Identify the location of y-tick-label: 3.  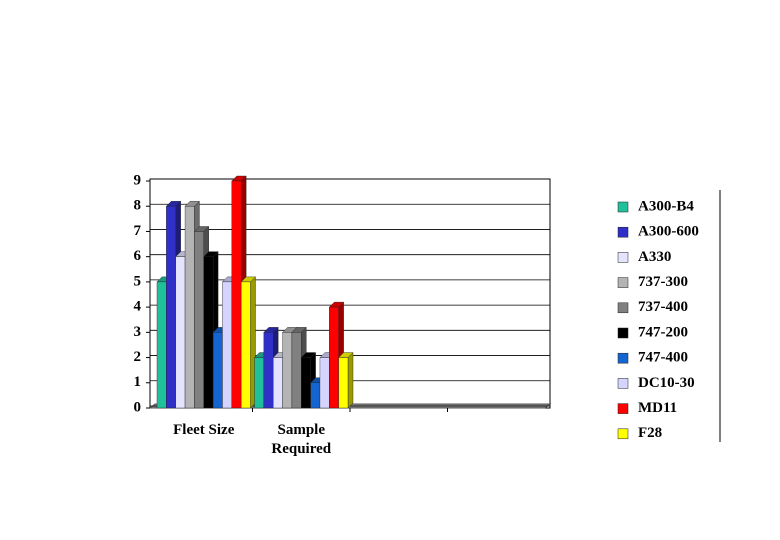
(138, 332).